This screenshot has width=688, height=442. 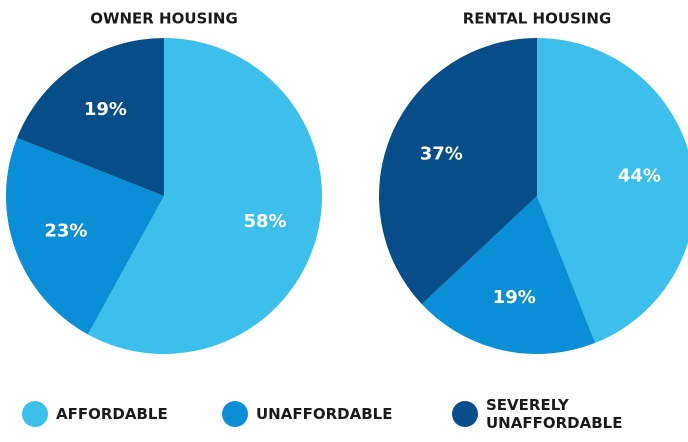 What do you see at coordinates (324, 414) in the screenshot?
I see `legend-label: UNAFFORDABLE` at bounding box center [324, 414].